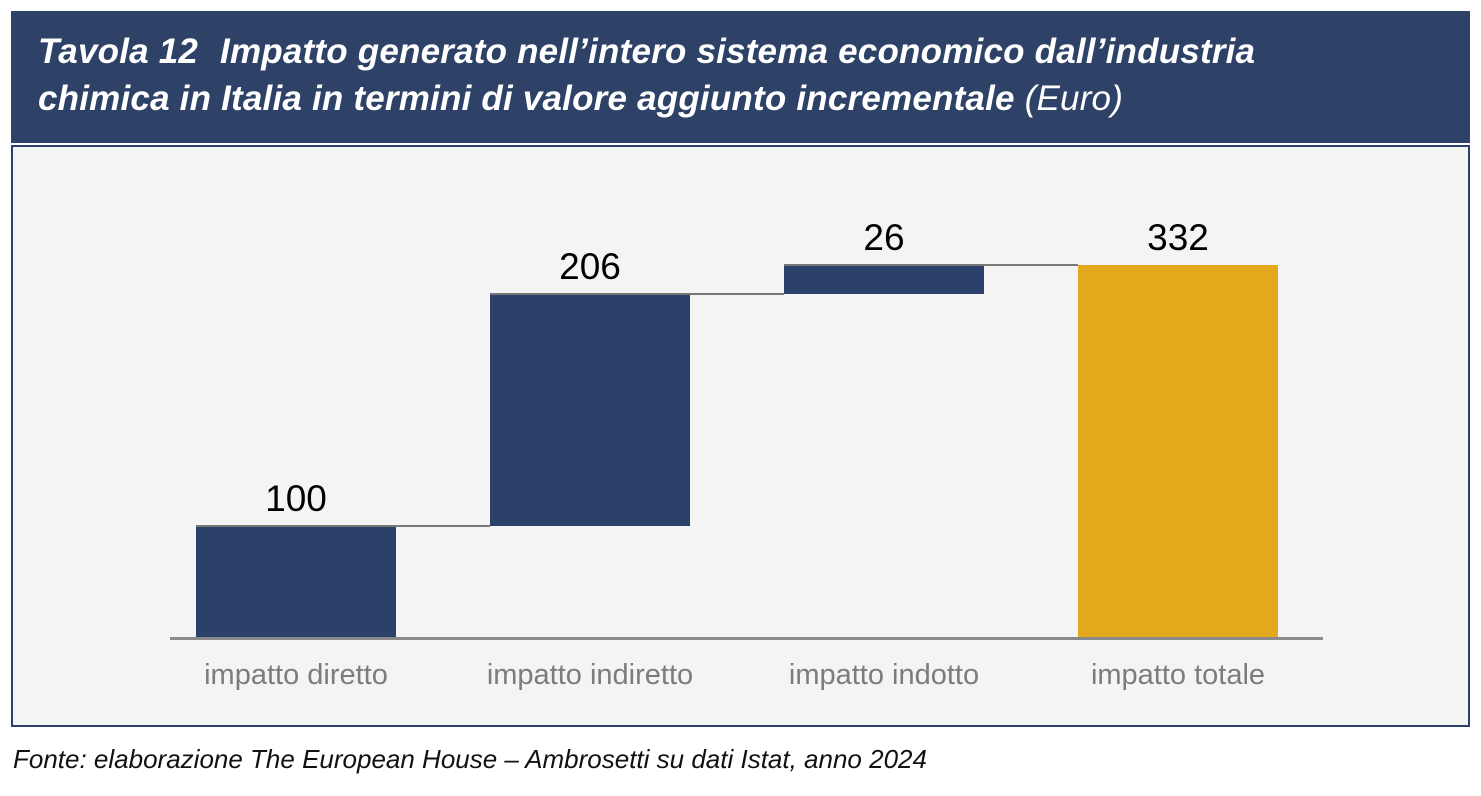 This screenshot has width=1481, height=796. What do you see at coordinates (1178, 237) in the screenshot?
I see `bar-value-label: 332` at bounding box center [1178, 237].